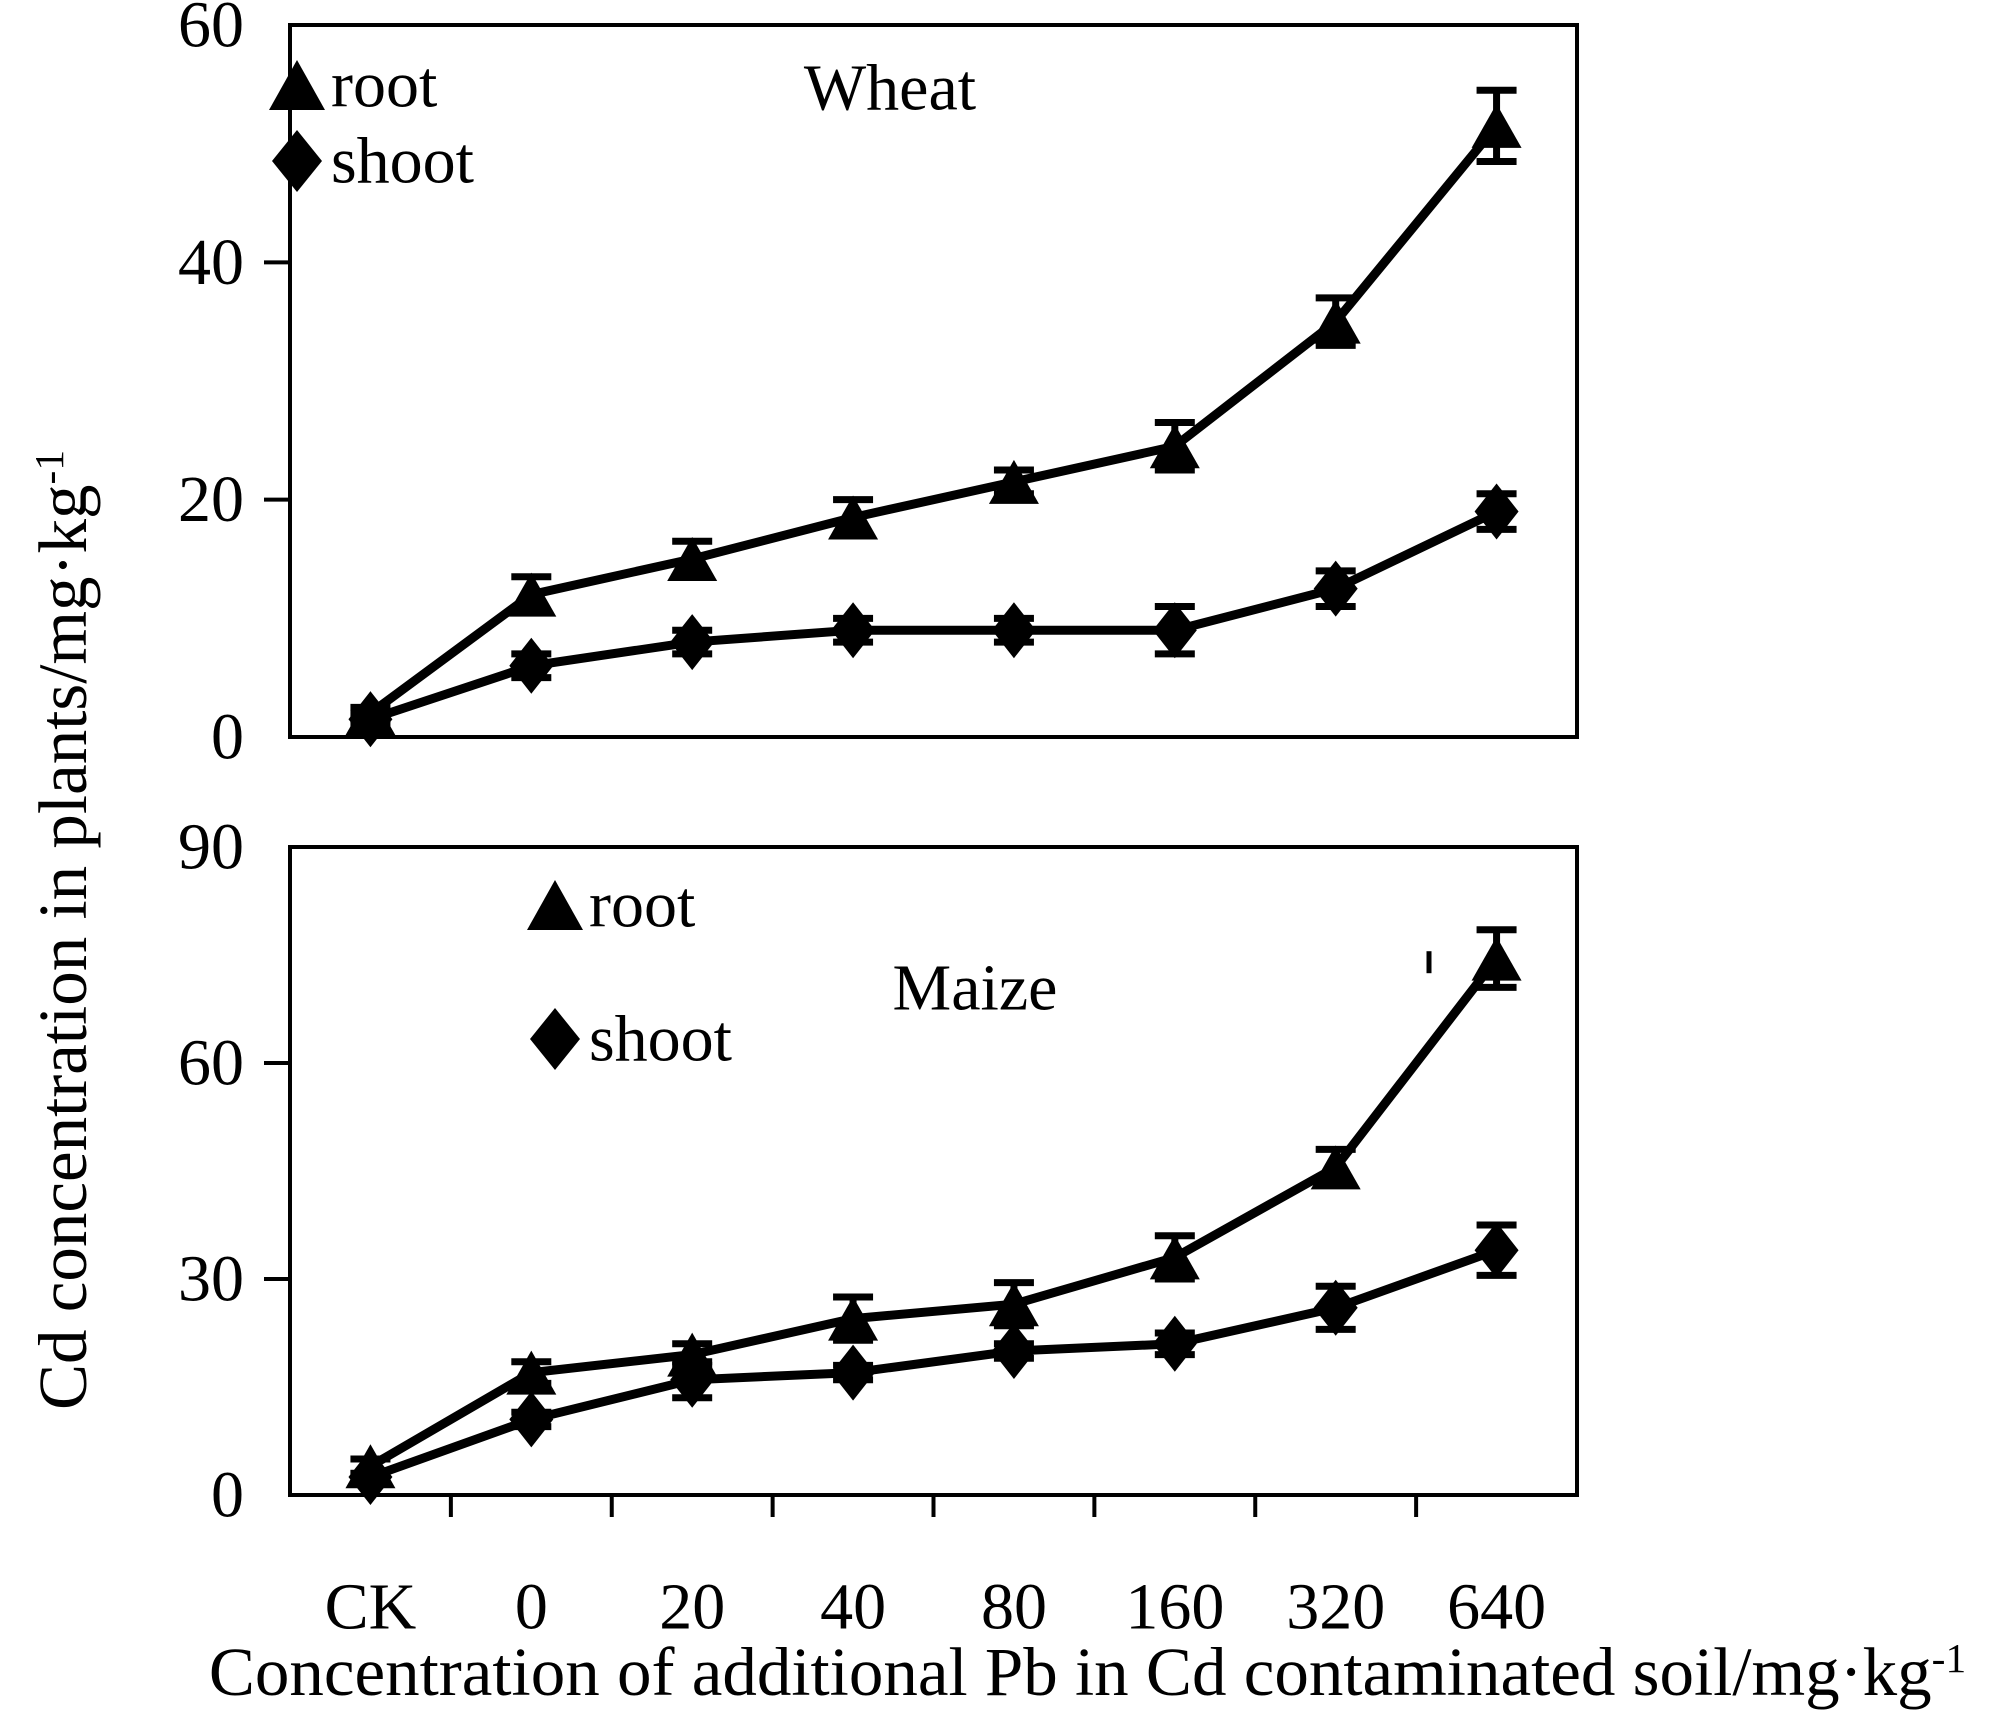  What do you see at coordinates (975, 988) in the screenshot?
I see `maize-title: Maize` at bounding box center [975, 988].